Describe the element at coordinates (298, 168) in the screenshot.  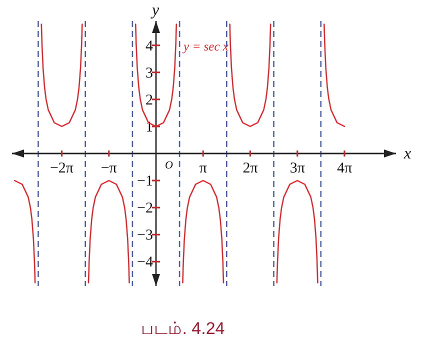
I see `x-tick-label: 3π` at that location.